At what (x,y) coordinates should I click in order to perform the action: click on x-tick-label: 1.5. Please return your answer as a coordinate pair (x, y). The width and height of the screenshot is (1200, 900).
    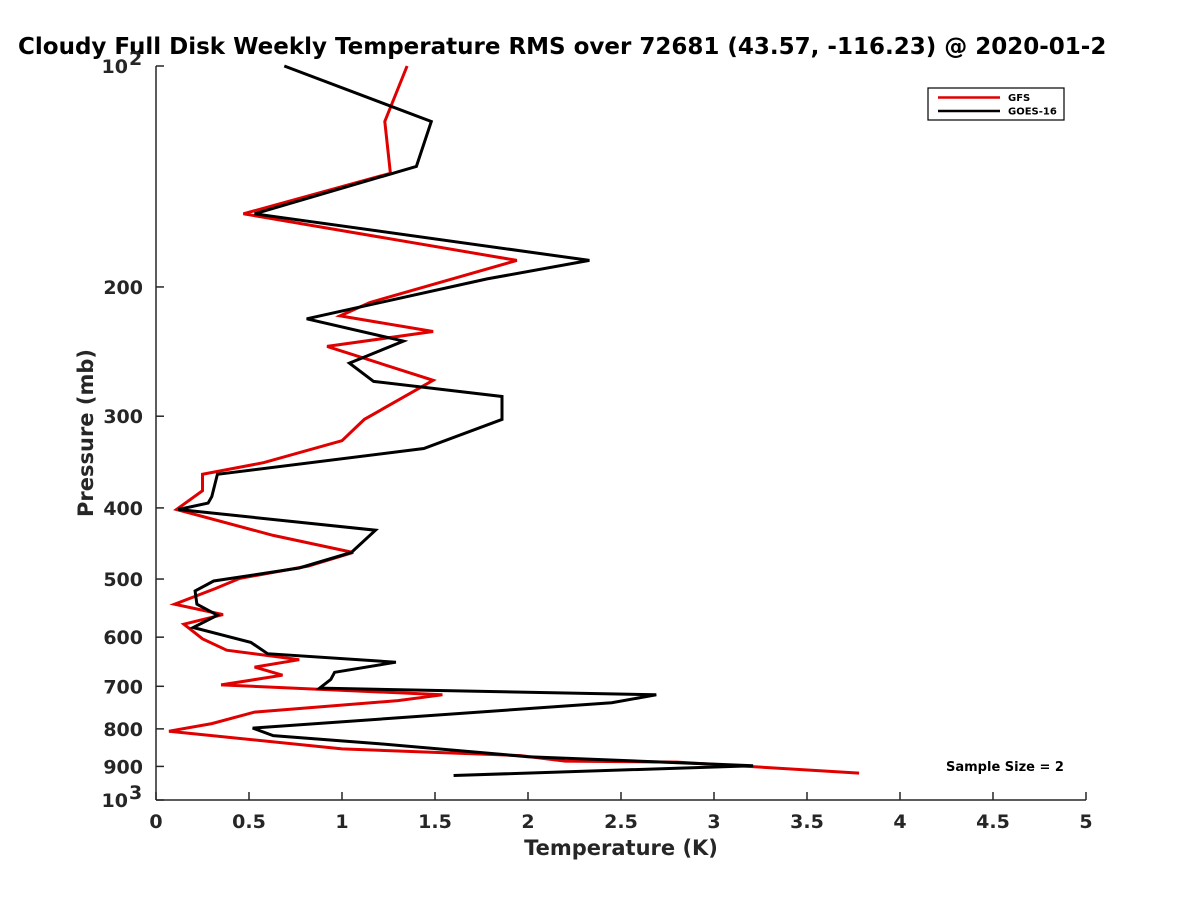
    Looking at the image, I should click on (435, 822).